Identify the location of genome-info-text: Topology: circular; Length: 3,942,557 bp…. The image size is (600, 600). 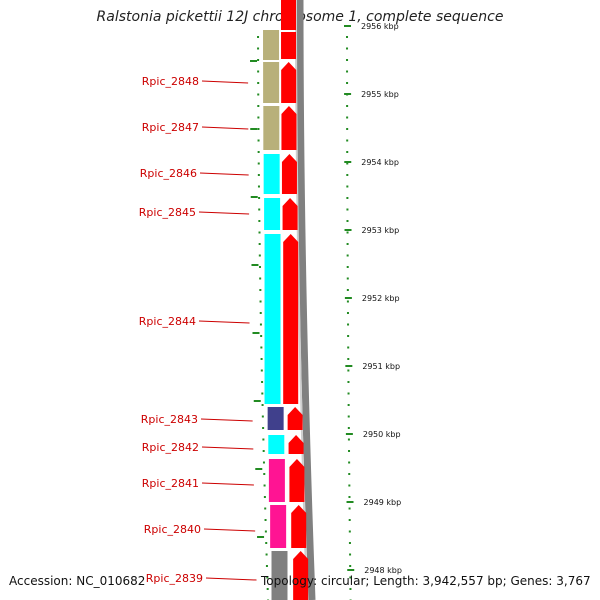
(426, 581).